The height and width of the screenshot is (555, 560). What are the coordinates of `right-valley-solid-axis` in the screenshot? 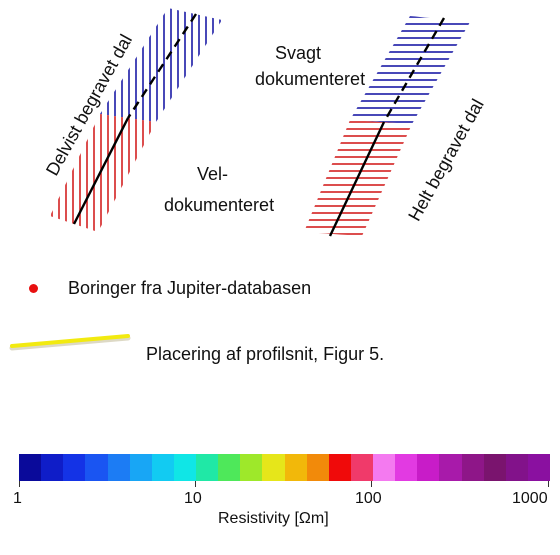 It's located at (357, 179).